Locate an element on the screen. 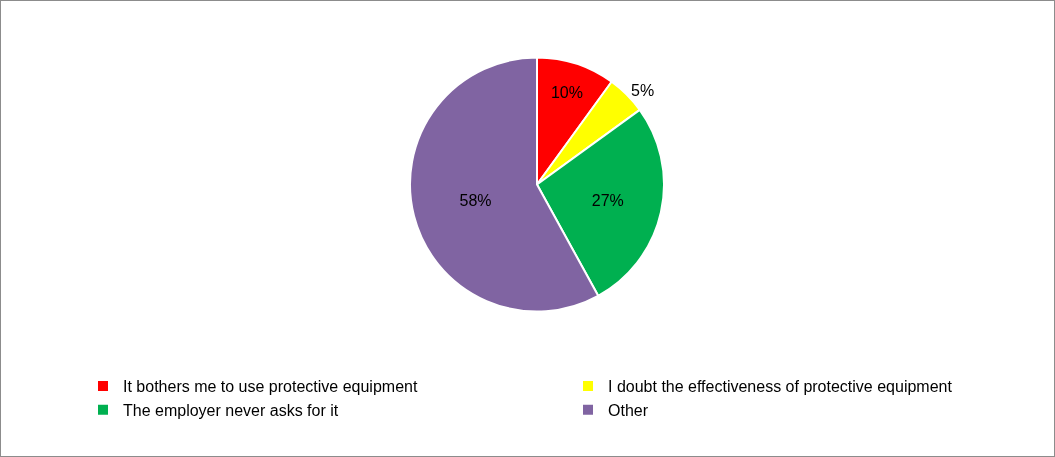 The width and height of the screenshot is (1055, 457). data-label: 58% is located at coordinates (475, 200).